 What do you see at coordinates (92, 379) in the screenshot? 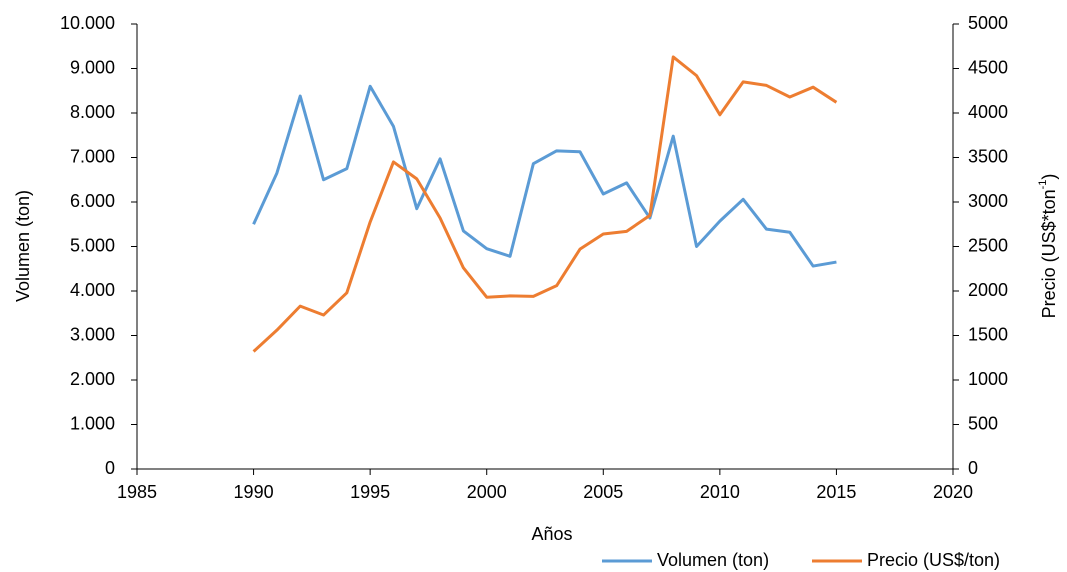
I see `y-tick-label: 2.000` at bounding box center [92, 379].